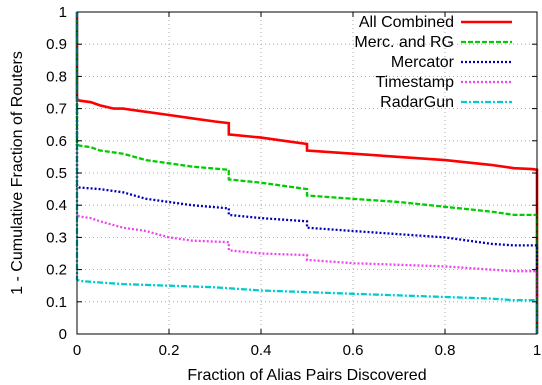 The image size is (542, 385). What do you see at coordinates (56, 173) in the screenshot?
I see `y-tick-label: 0.5` at bounding box center [56, 173].